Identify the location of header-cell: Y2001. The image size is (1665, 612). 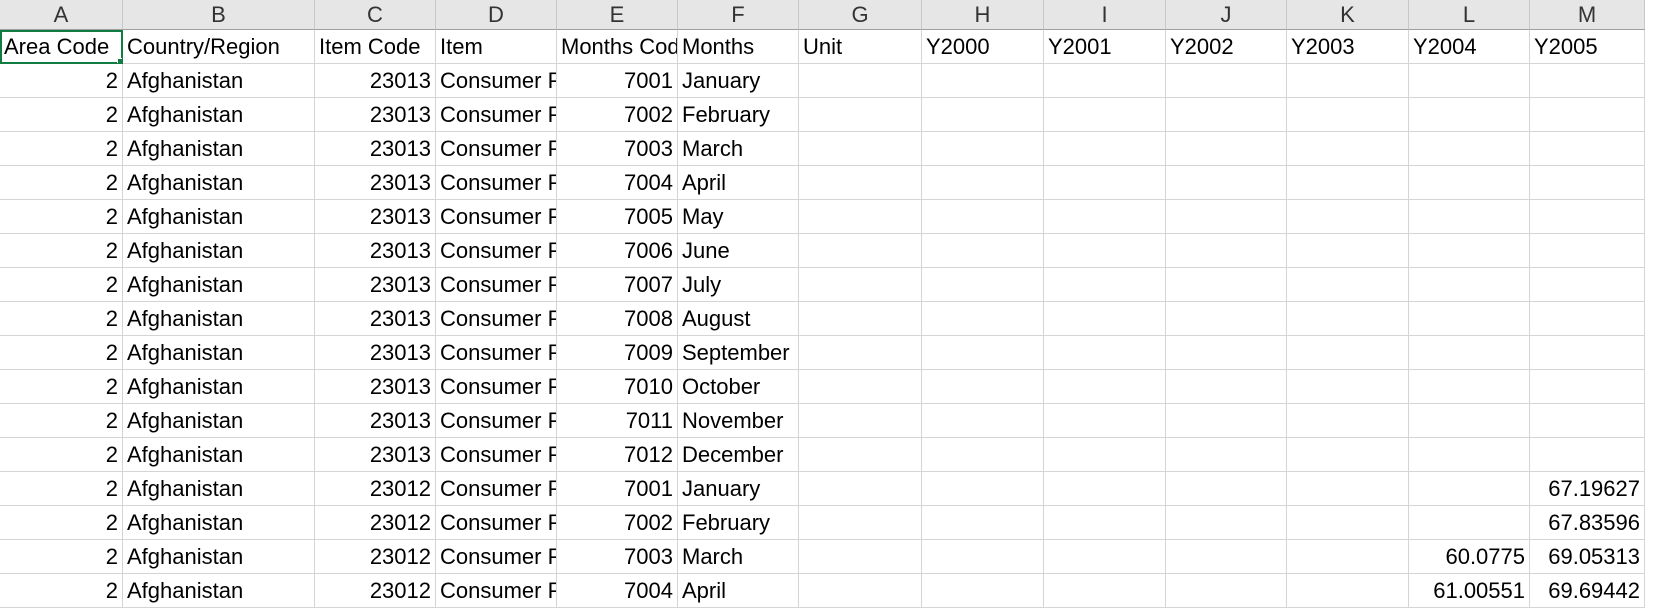
(1105, 47).